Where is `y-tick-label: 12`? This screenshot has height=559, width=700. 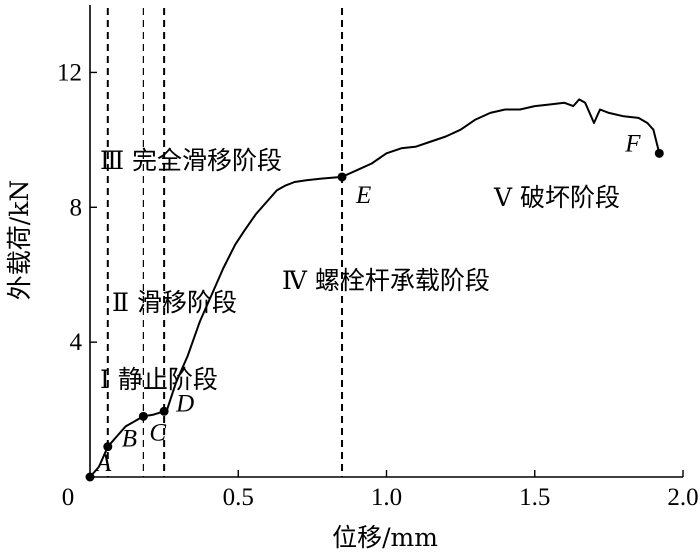 y-tick-label: 12 is located at coordinates (69, 72).